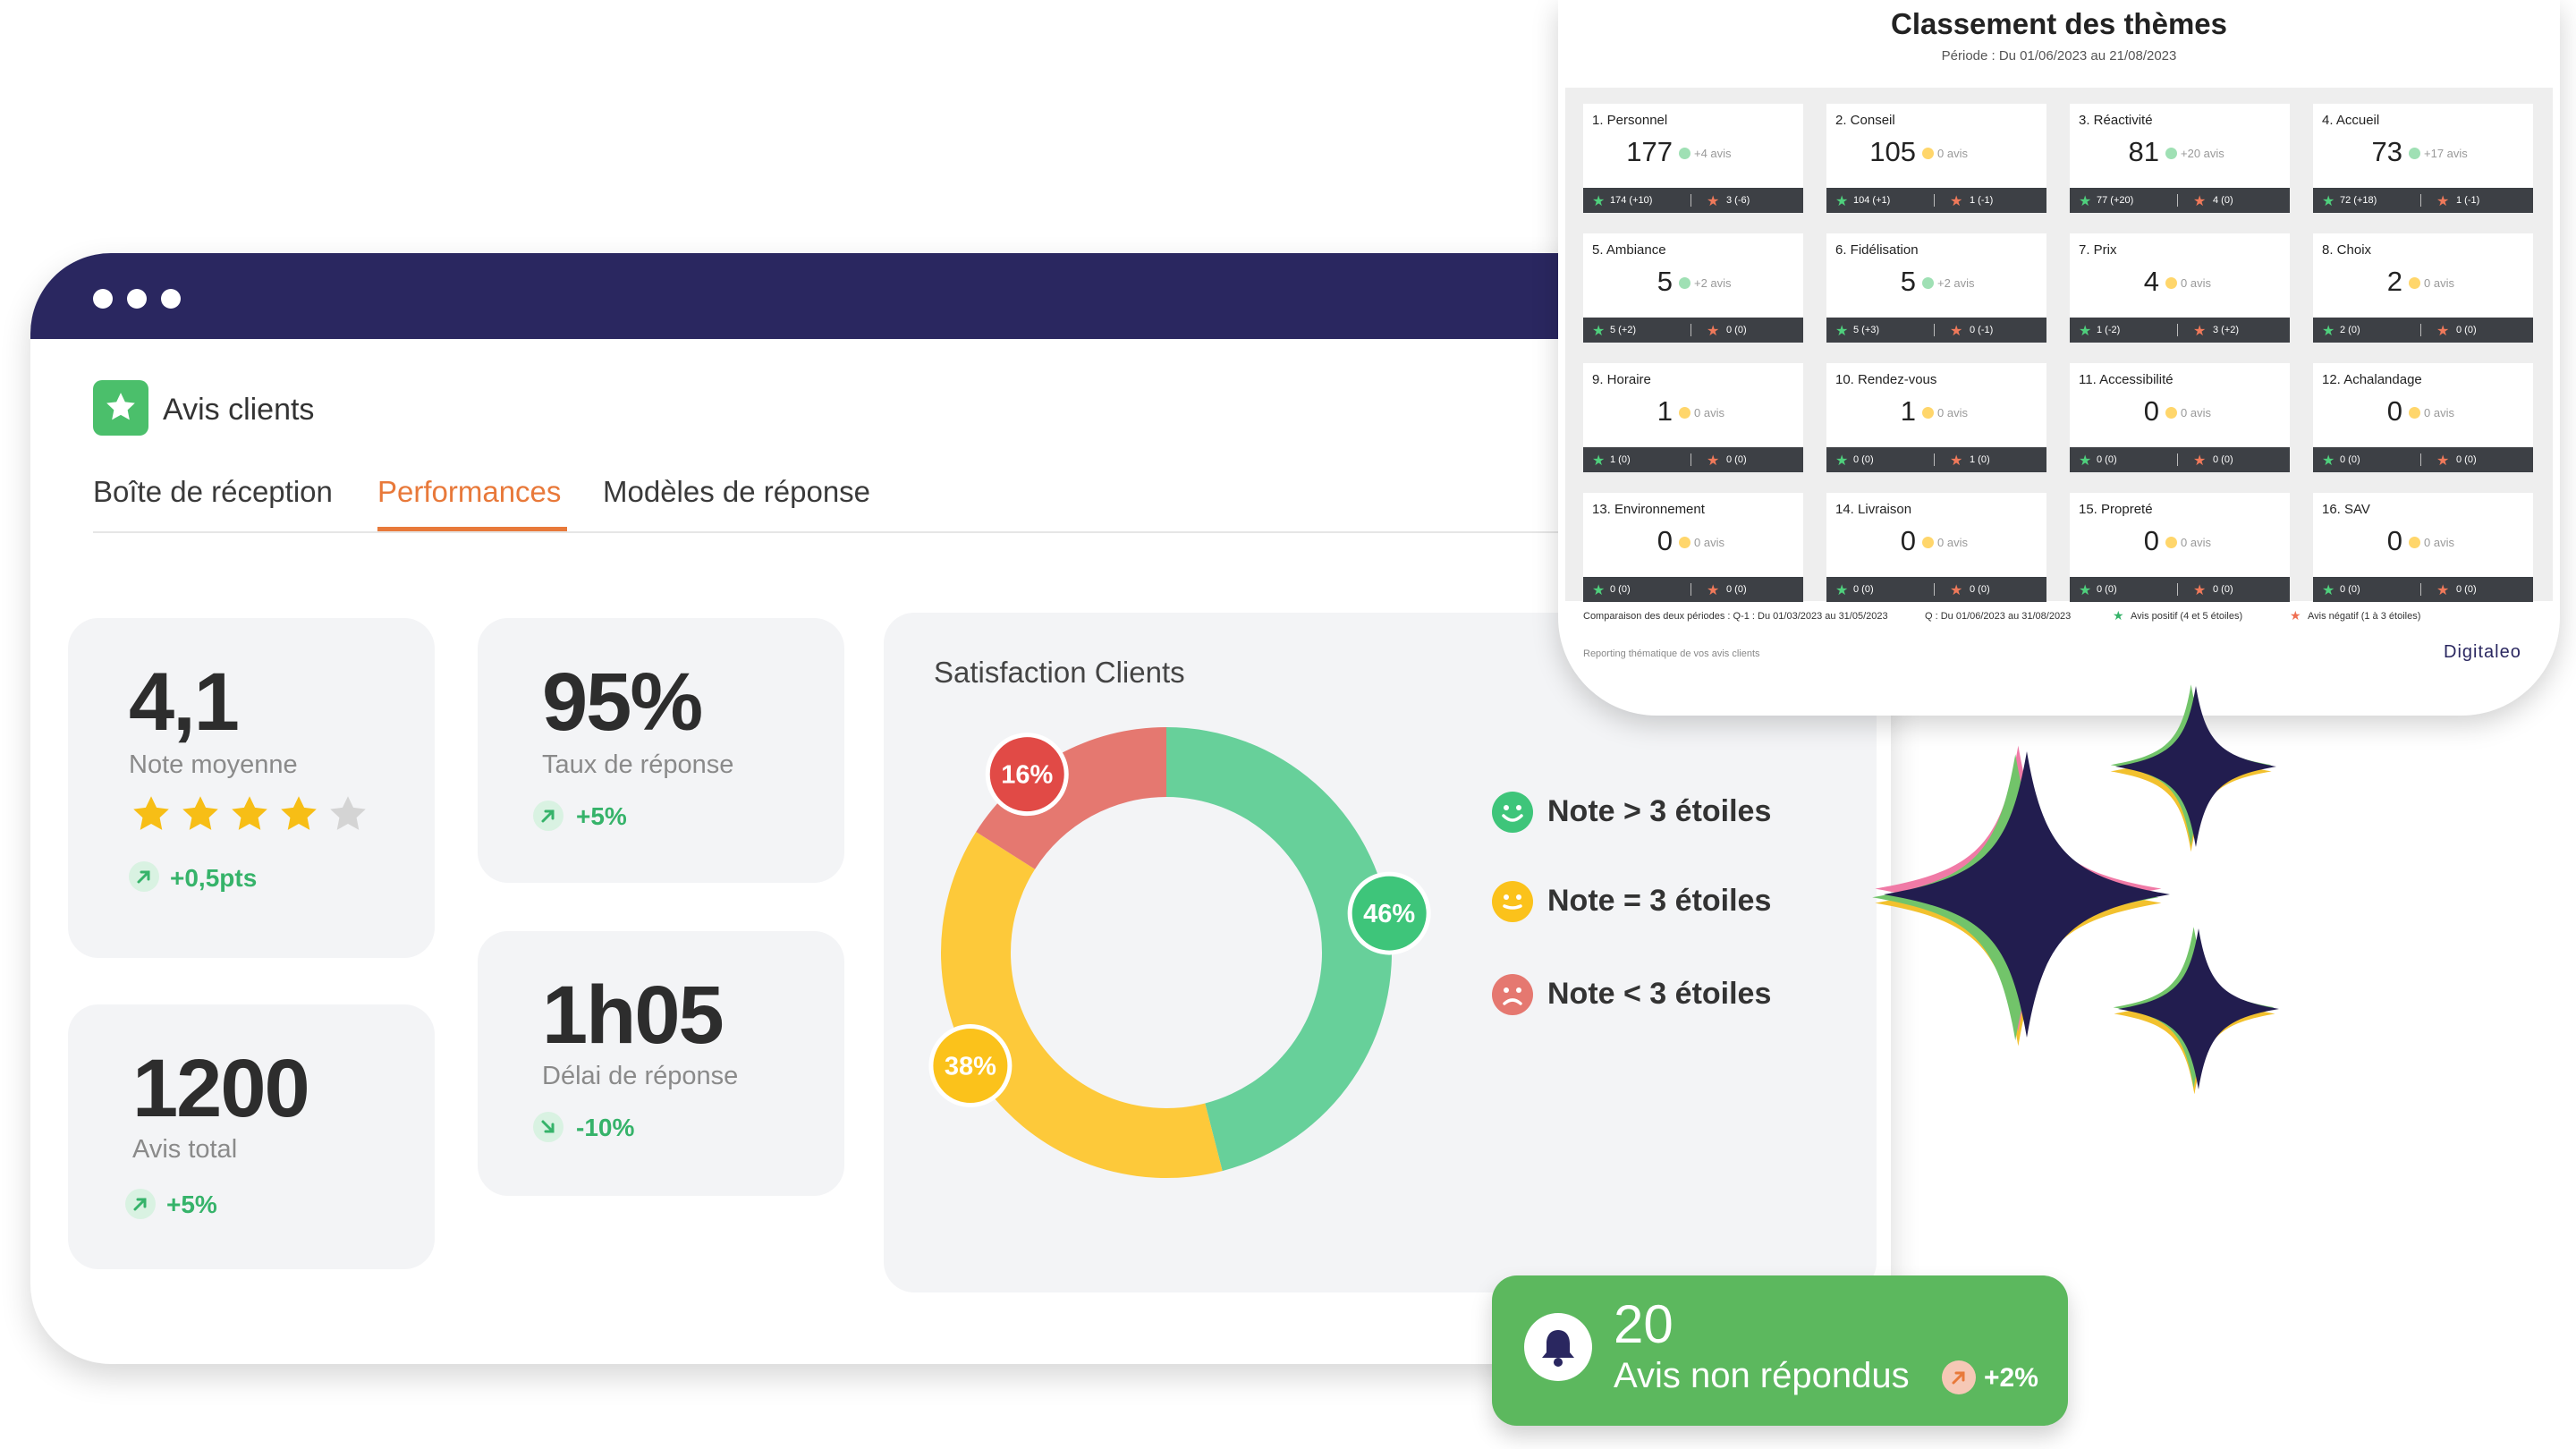  I want to click on theme-split-bar: ★ 0 (0) ★ 0 (0), so click(1936, 589).